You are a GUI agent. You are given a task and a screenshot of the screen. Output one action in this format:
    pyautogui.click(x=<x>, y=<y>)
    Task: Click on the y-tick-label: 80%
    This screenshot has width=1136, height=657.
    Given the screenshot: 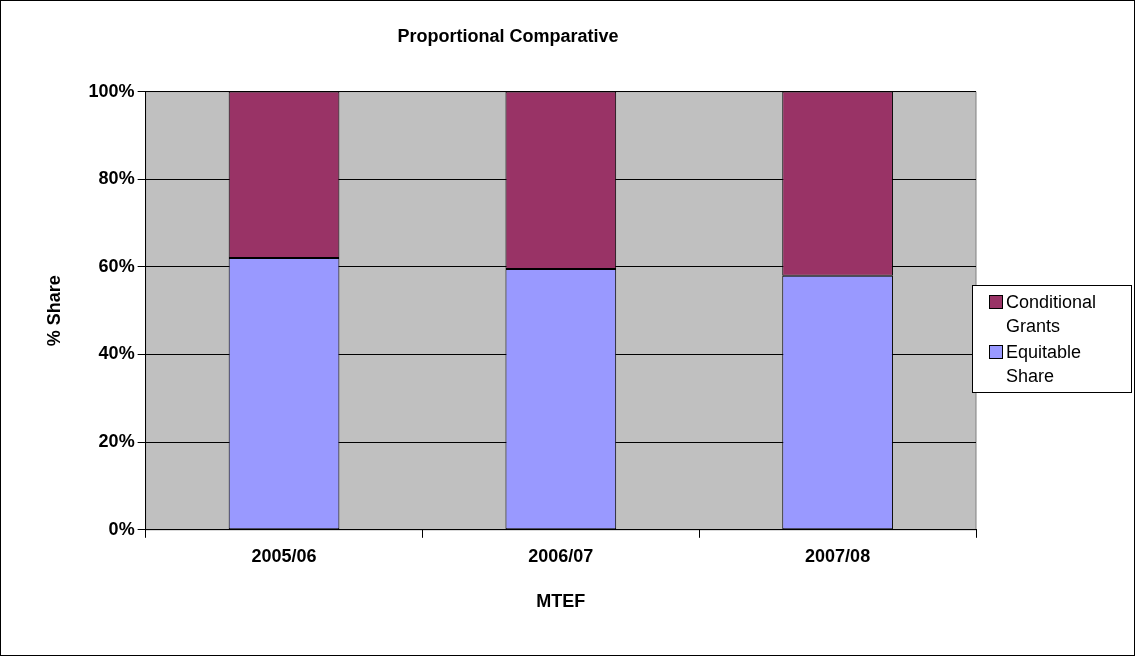 What is the action you would take?
    pyautogui.click(x=116, y=178)
    